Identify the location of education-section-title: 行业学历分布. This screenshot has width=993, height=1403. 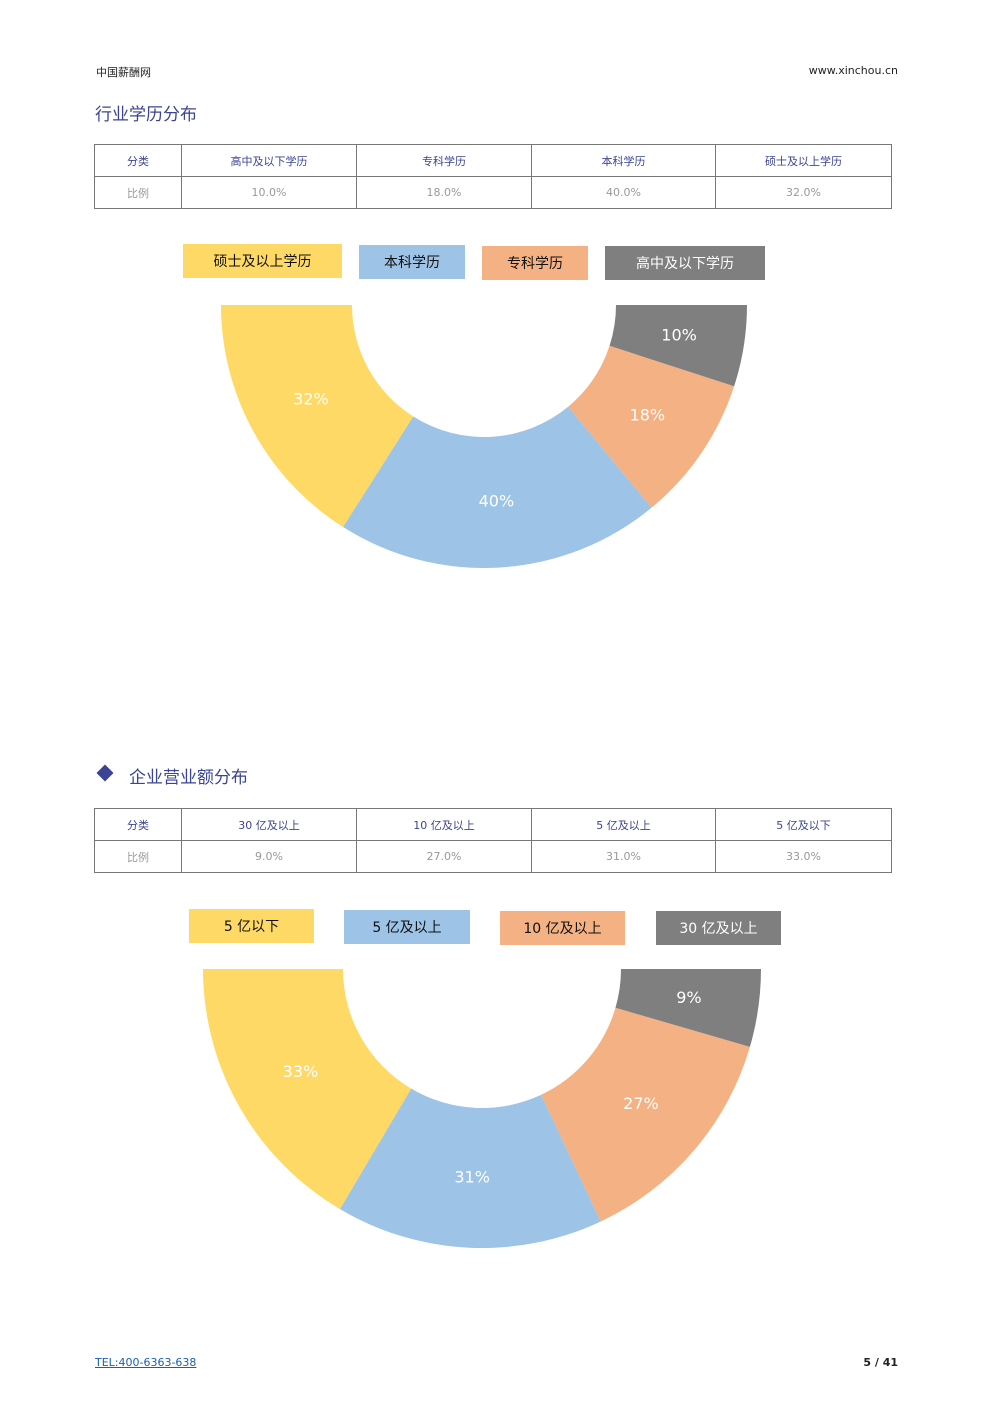
(146, 115).